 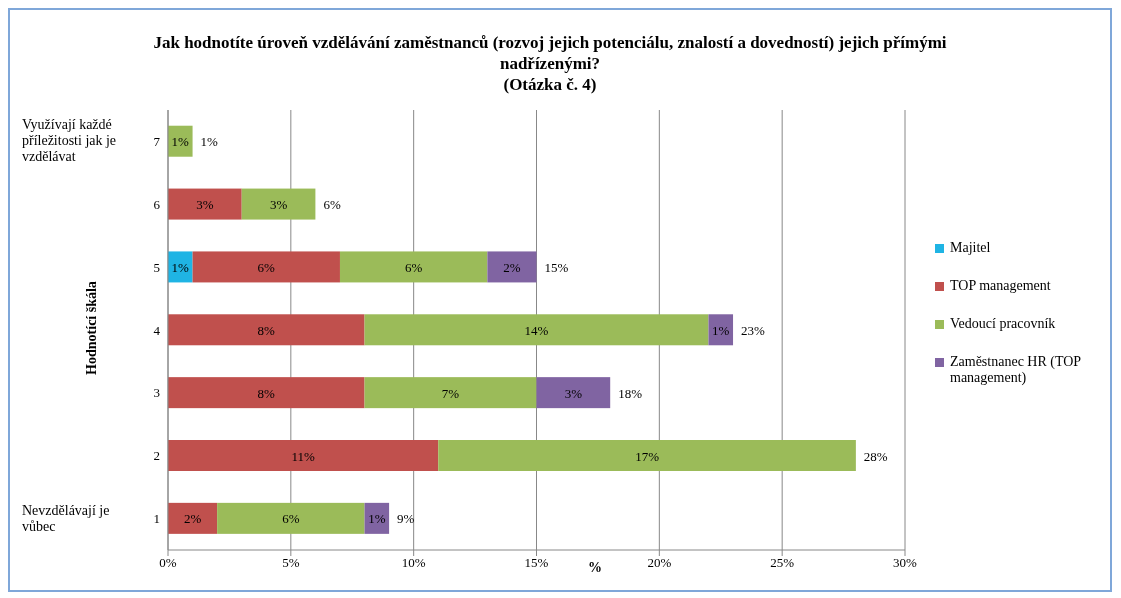 What do you see at coordinates (782, 563) in the screenshot?
I see `x-tick-label: 25%` at bounding box center [782, 563].